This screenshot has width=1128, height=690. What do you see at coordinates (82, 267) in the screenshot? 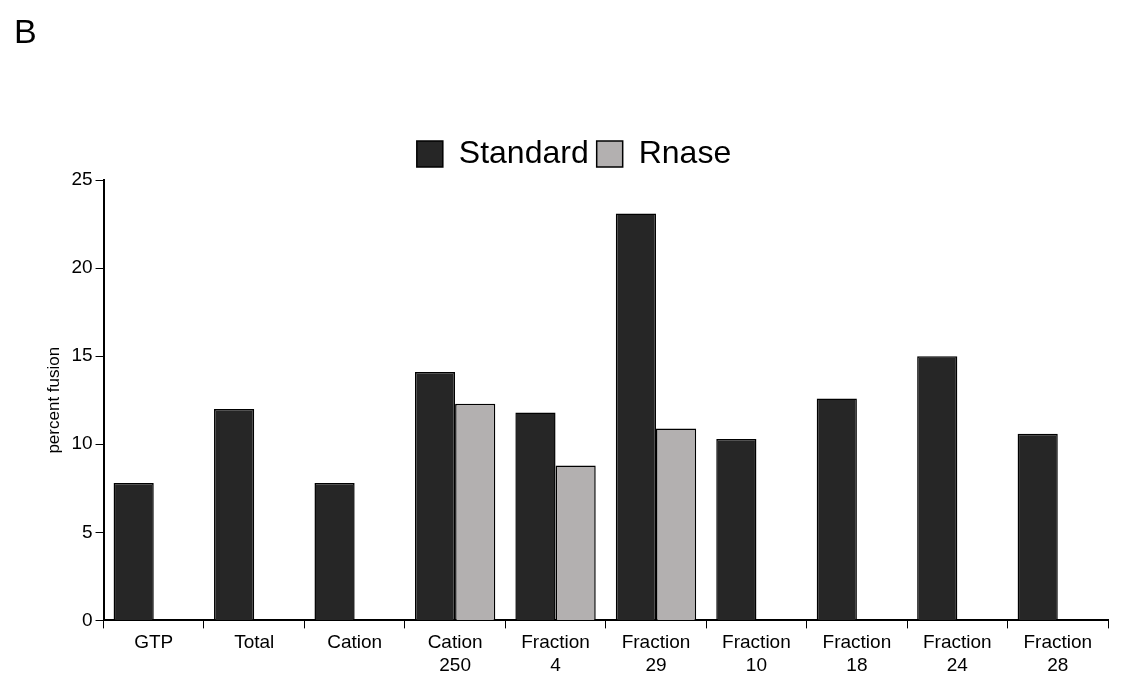
I see `y-tick-label: 20` at bounding box center [82, 267].